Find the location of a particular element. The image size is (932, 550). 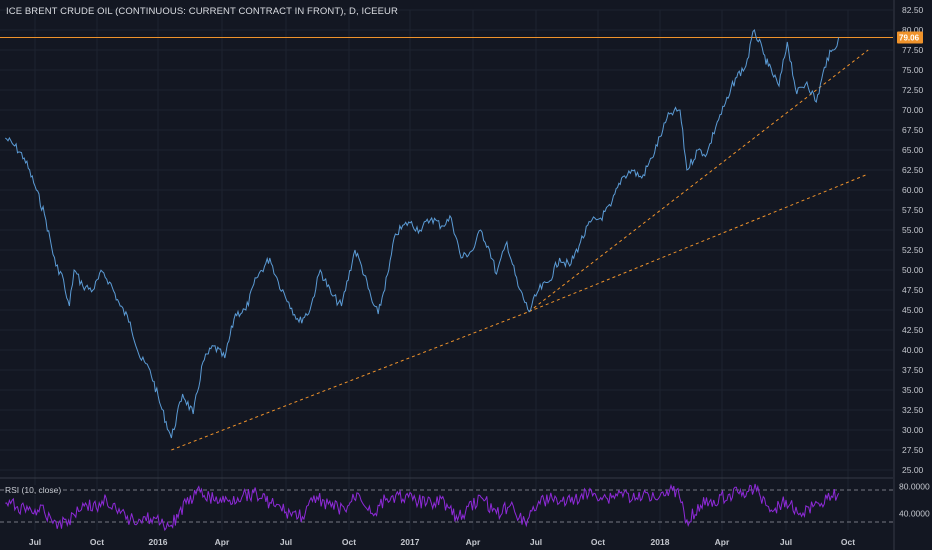

y-tick-label: 25.00 is located at coordinates (913, 470).